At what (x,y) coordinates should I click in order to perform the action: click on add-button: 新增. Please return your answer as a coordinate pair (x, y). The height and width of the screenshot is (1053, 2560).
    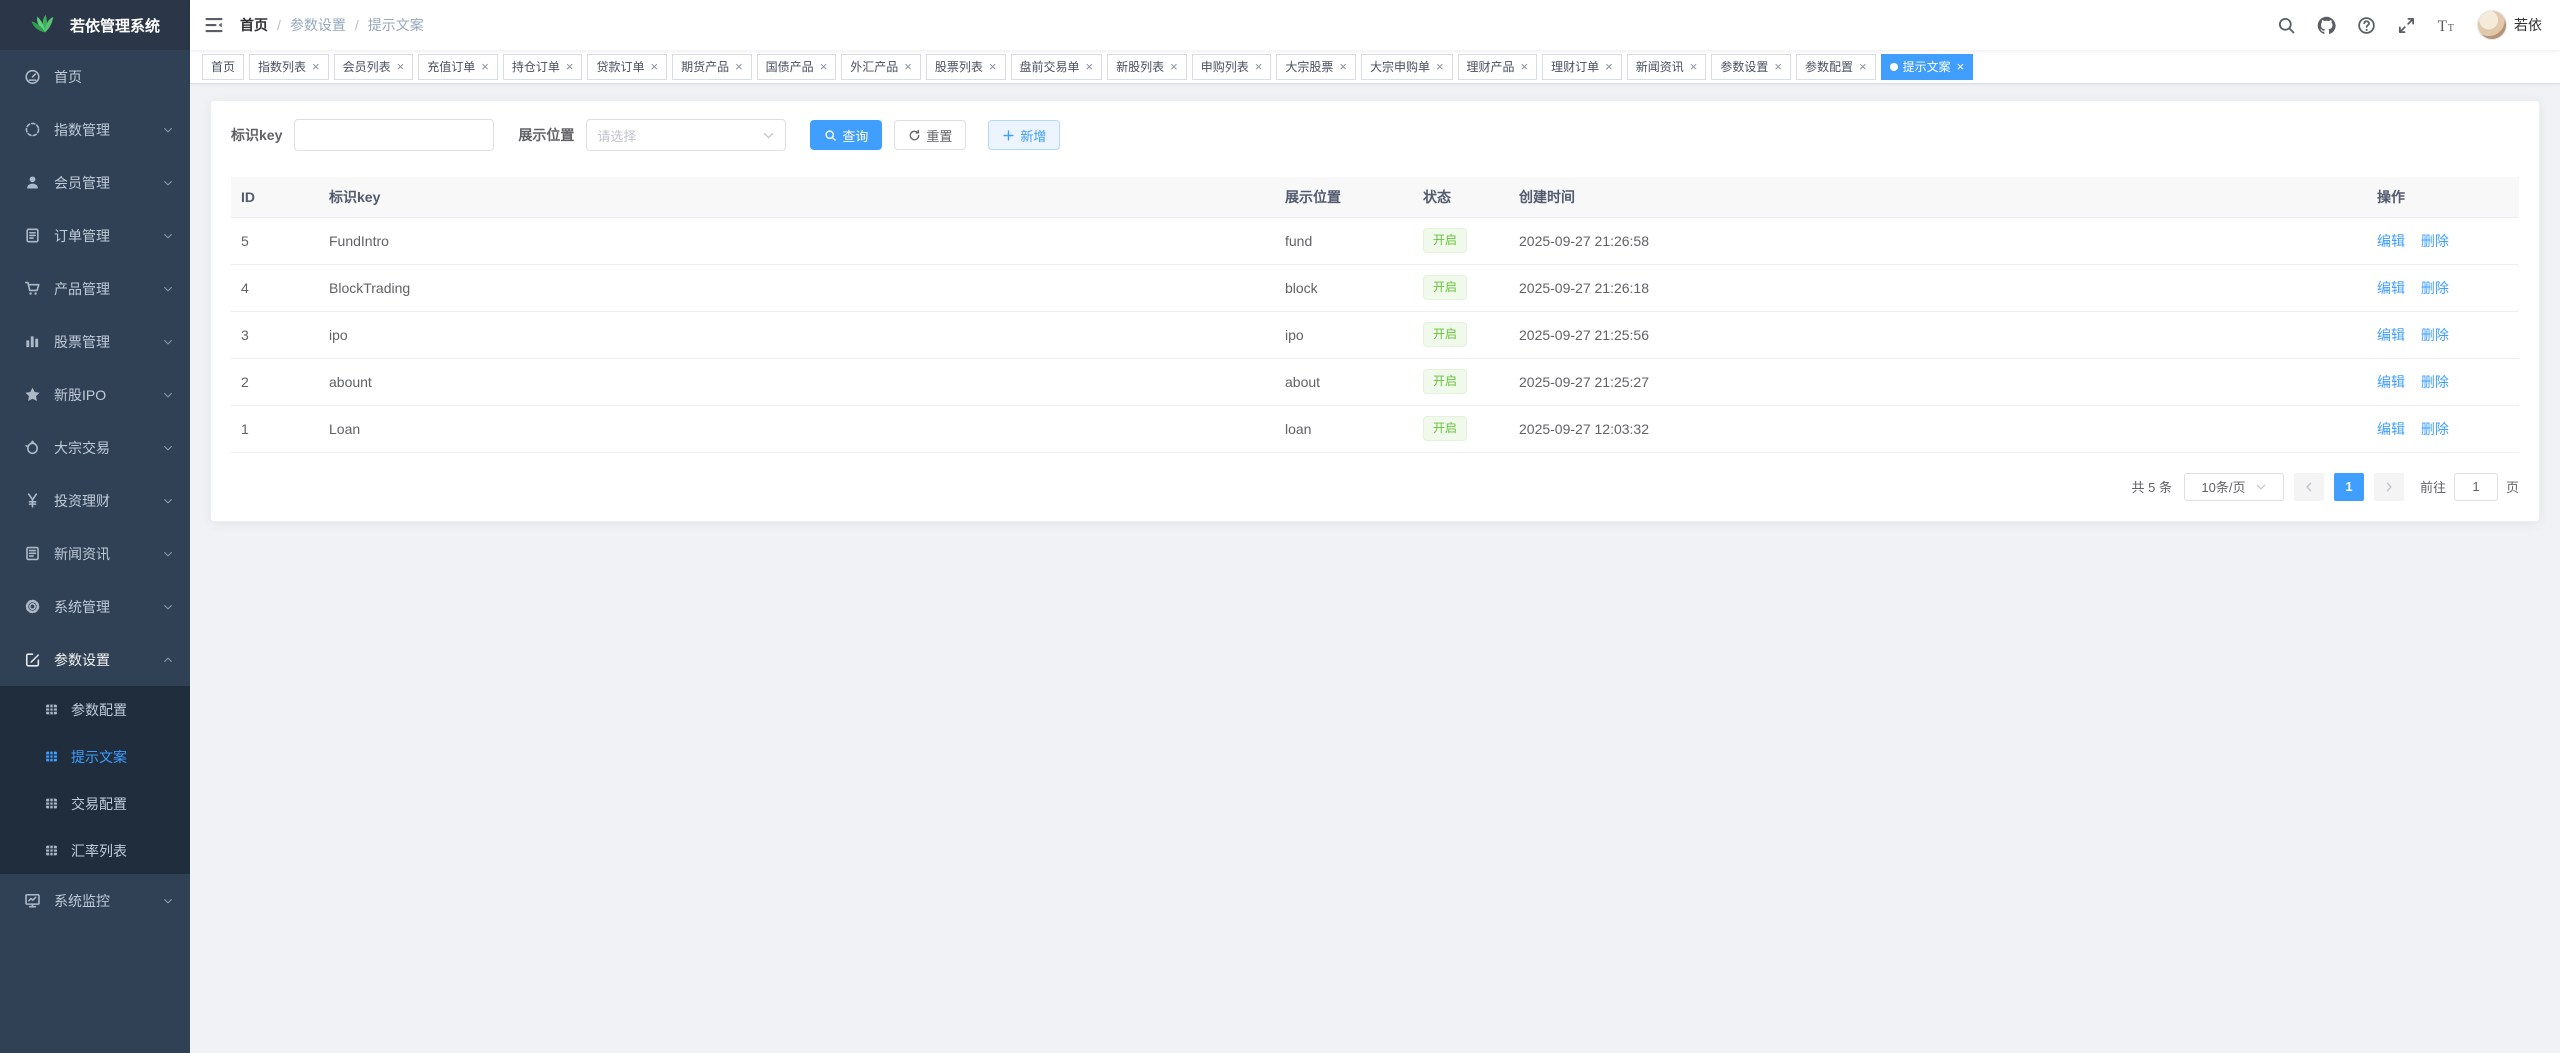
    Looking at the image, I should click on (1024, 135).